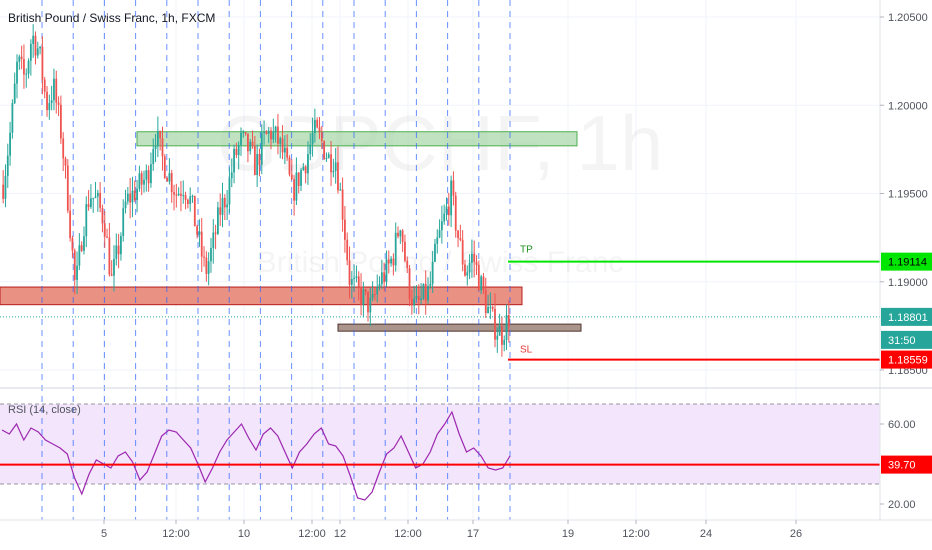 The width and height of the screenshot is (932, 550). I want to click on time-tick-label: 5, so click(104, 534).